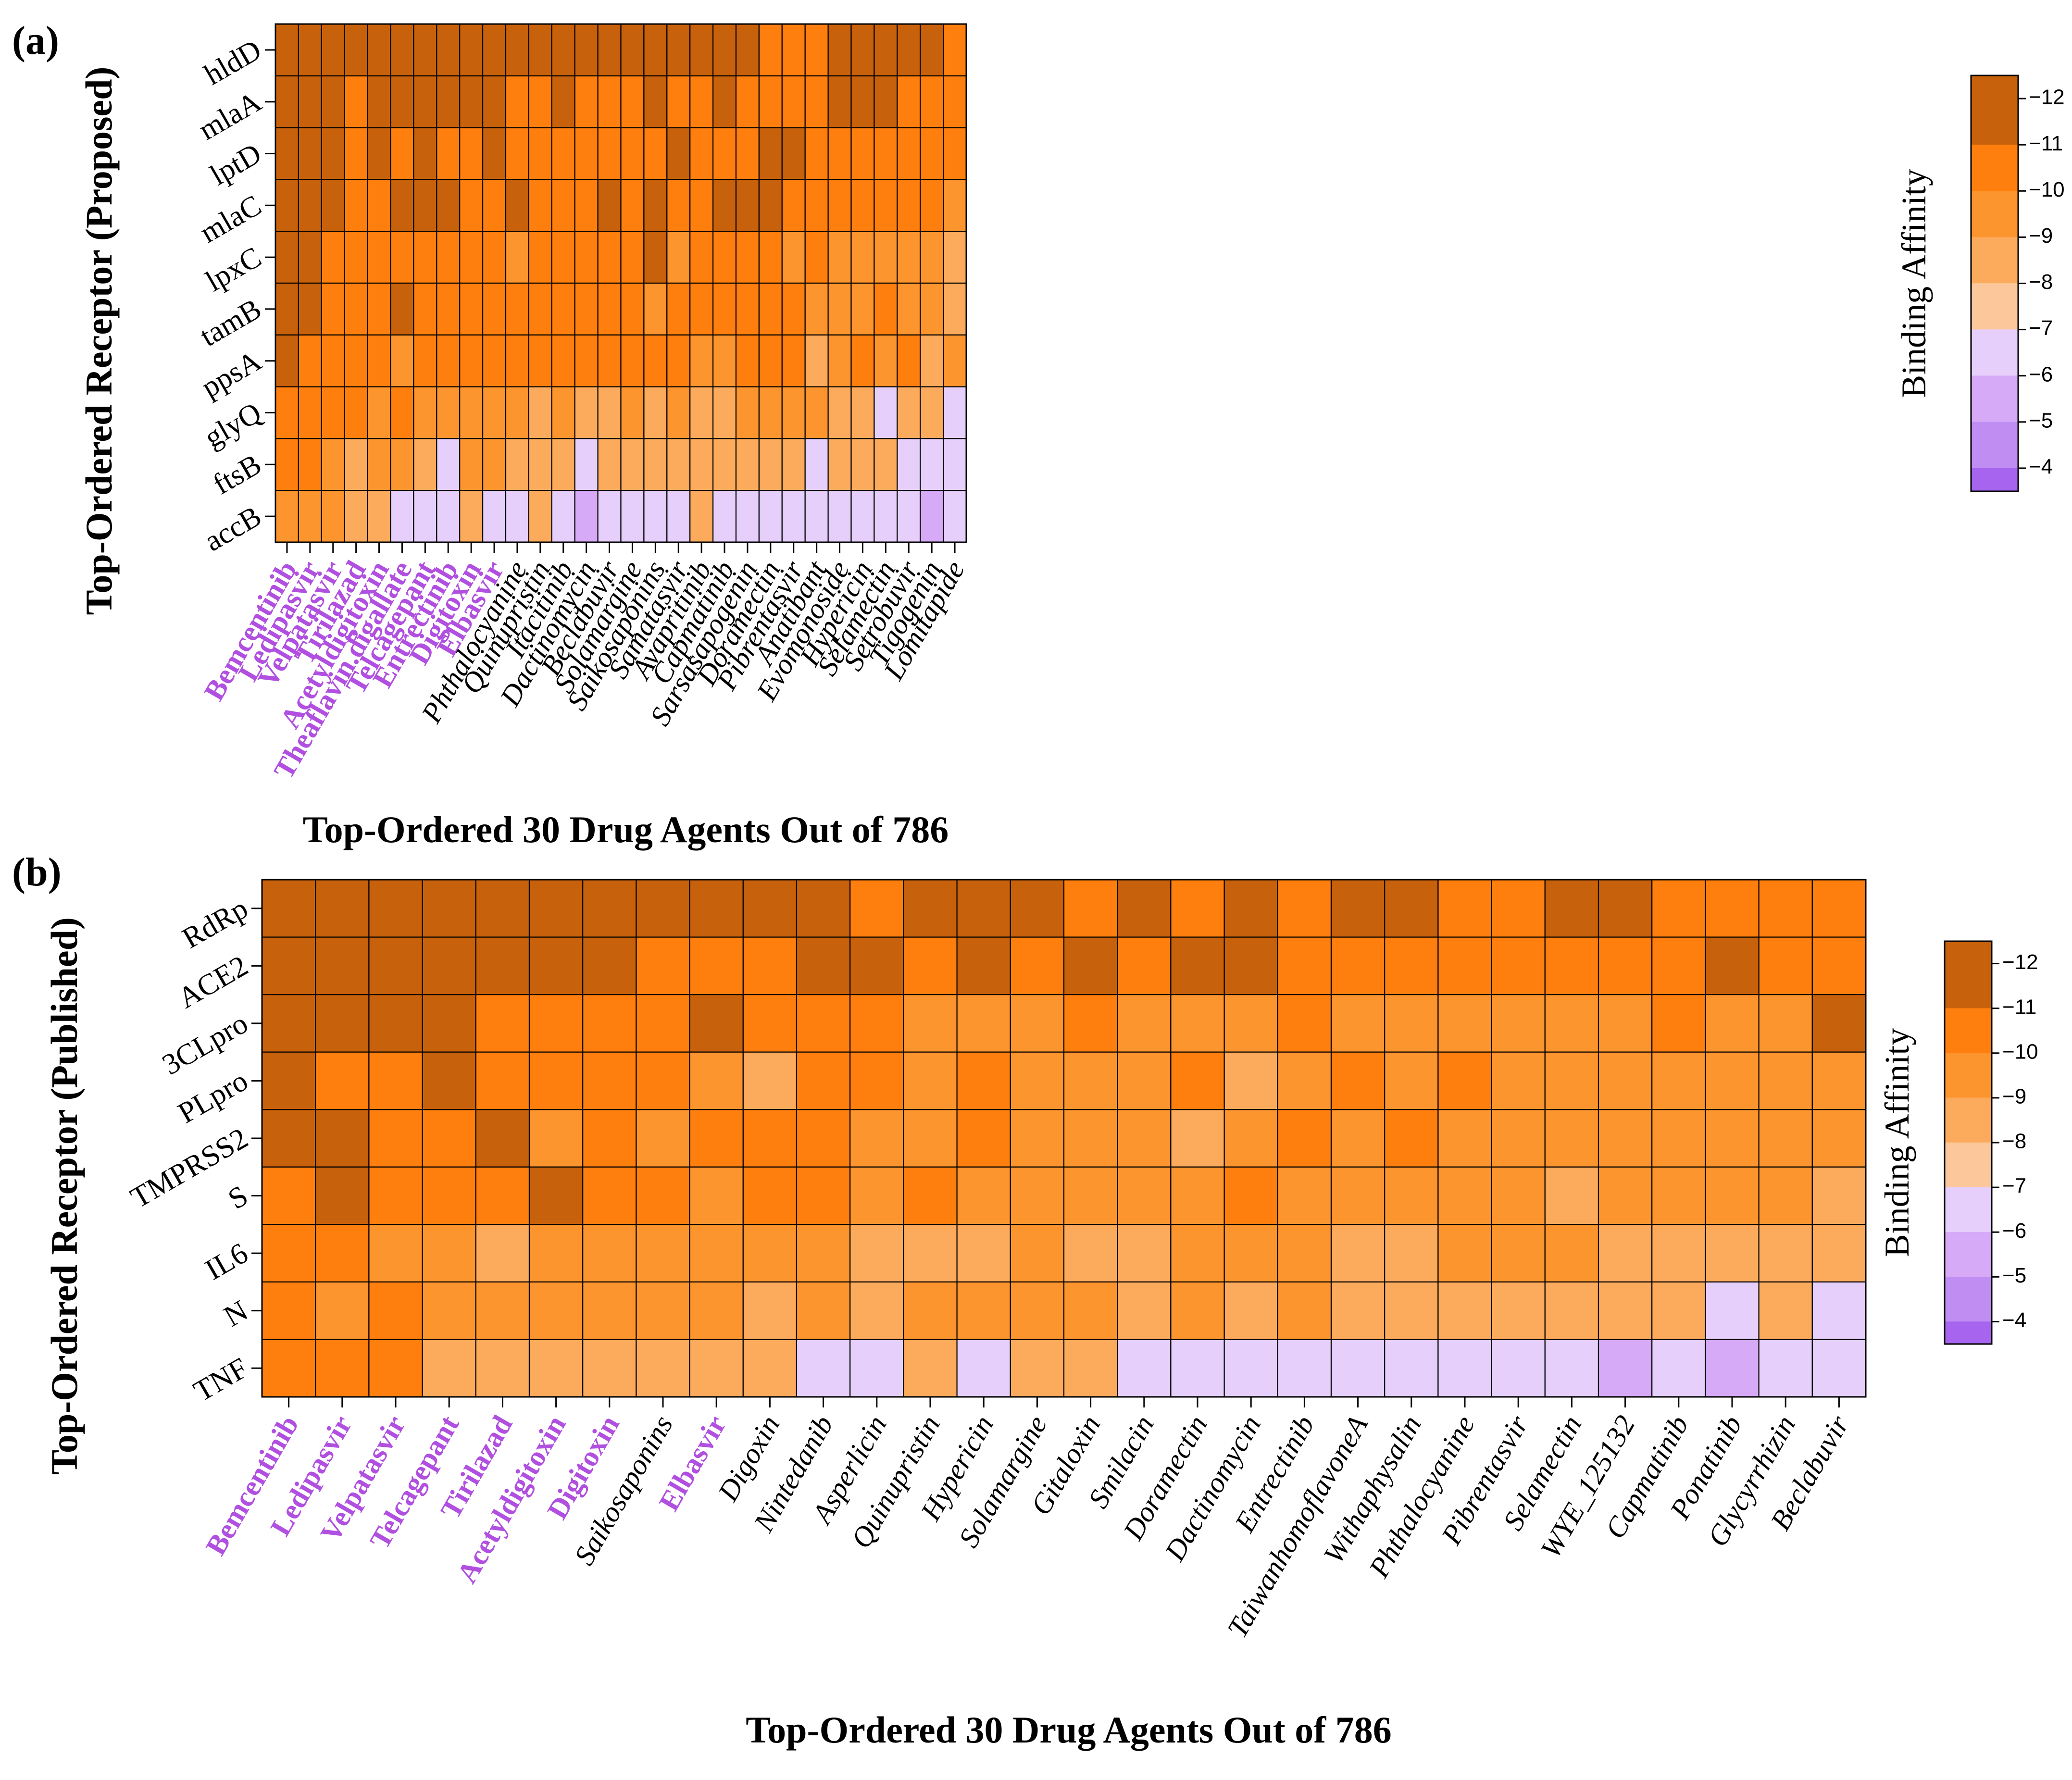 This screenshot has width=2072, height=1780. What do you see at coordinates (2014, 1186) in the screenshot?
I see `legend-tick-label: −7` at bounding box center [2014, 1186].